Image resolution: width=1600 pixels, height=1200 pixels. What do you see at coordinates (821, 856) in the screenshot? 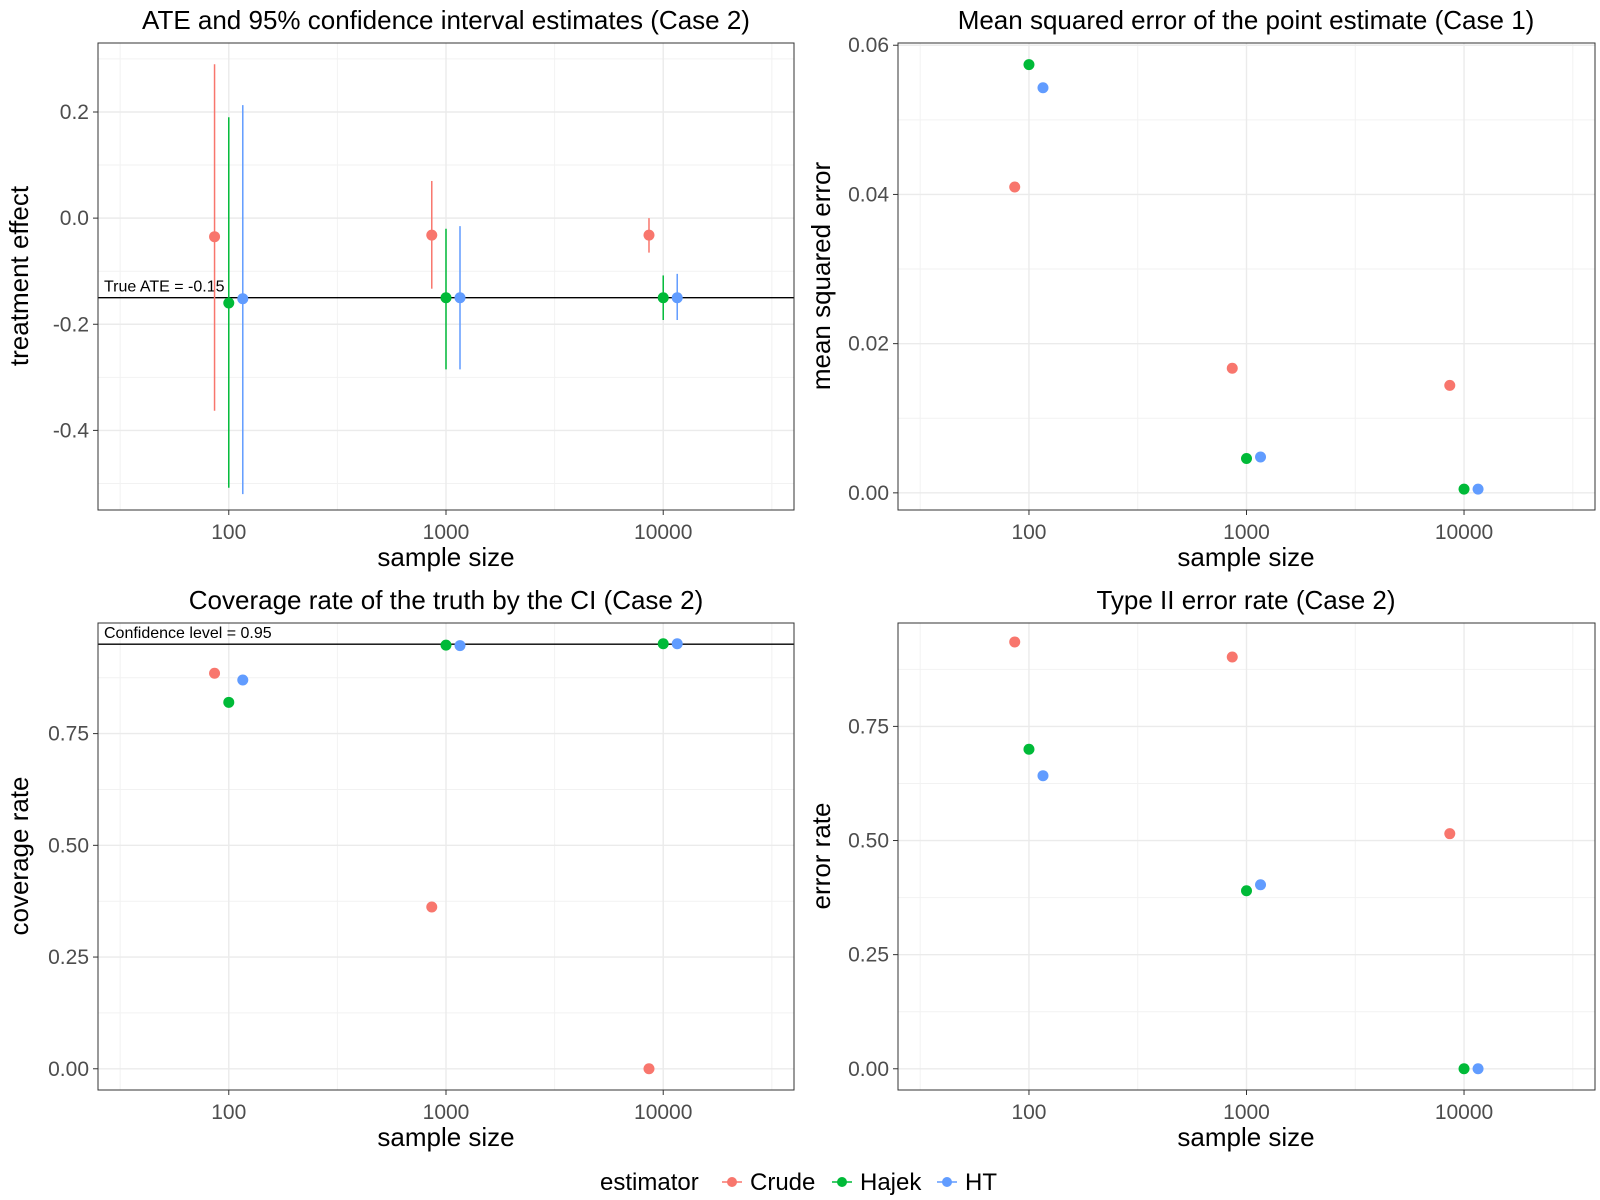
I see `y-axis-title: error rate` at bounding box center [821, 856].